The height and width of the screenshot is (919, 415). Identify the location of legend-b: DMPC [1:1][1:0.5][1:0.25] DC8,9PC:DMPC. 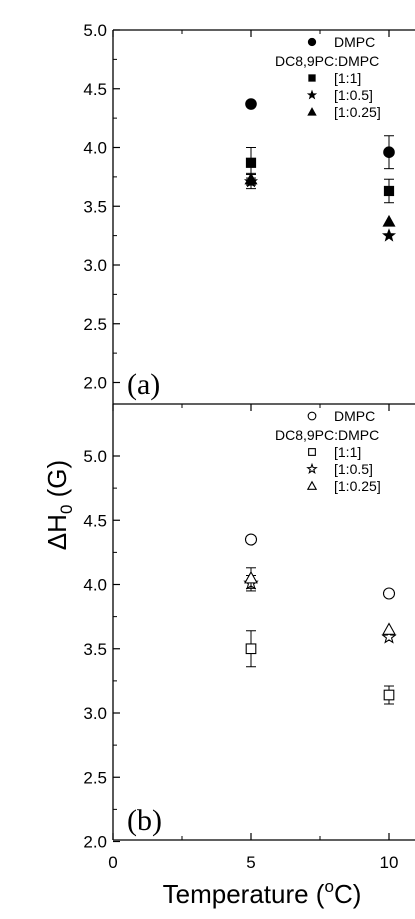
(328, 451).